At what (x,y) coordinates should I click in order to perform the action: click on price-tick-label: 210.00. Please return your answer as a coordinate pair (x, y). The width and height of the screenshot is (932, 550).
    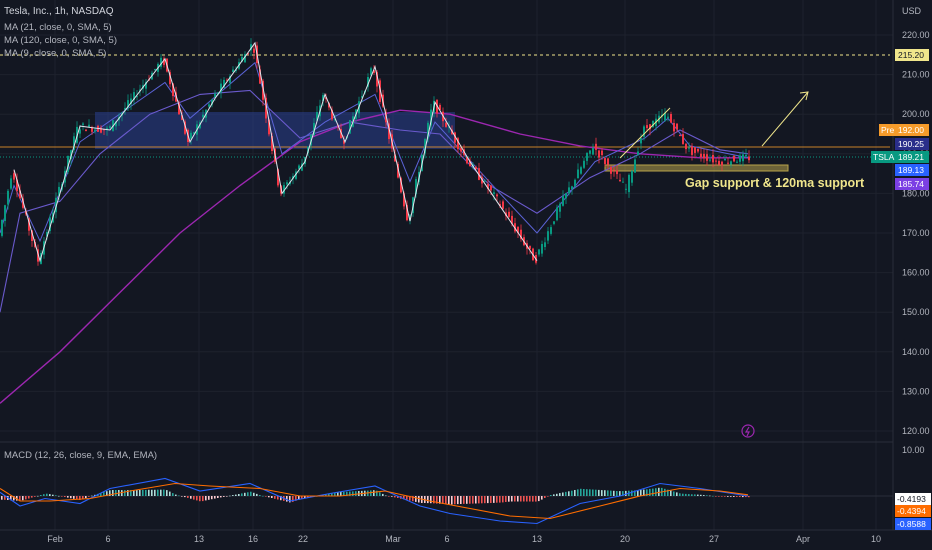
    Looking at the image, I should click on (916, 75).